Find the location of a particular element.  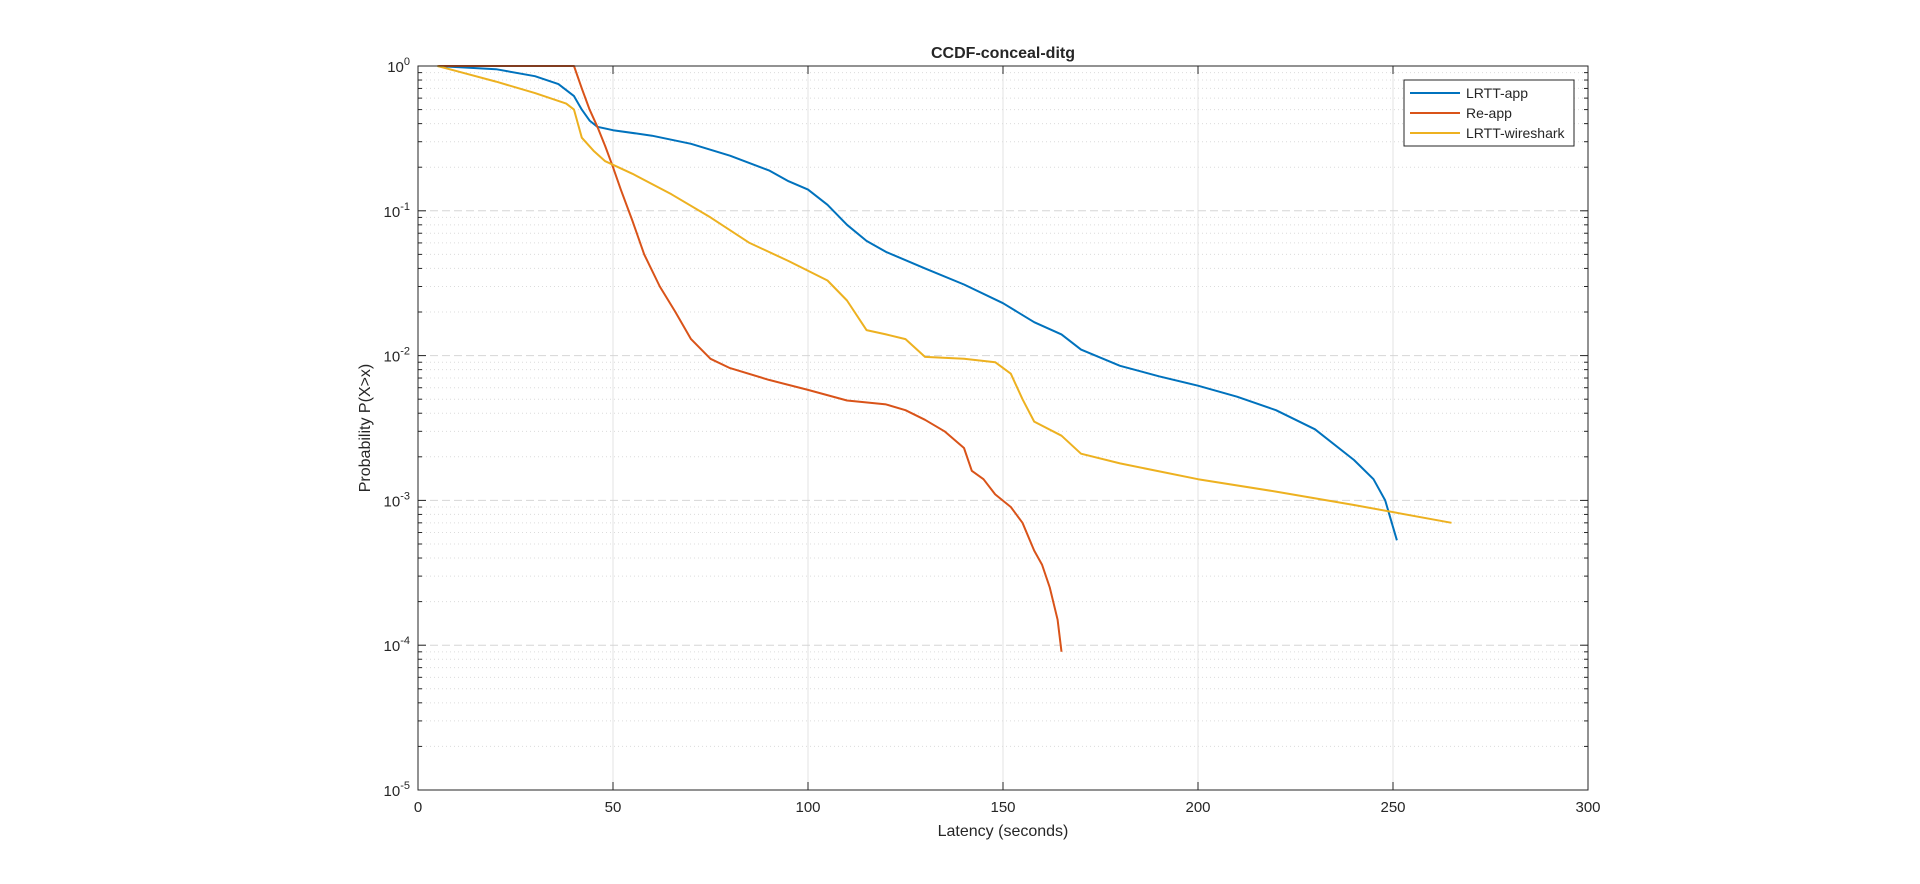

x-tick-label: 0 is located at coordinates (418, 807).